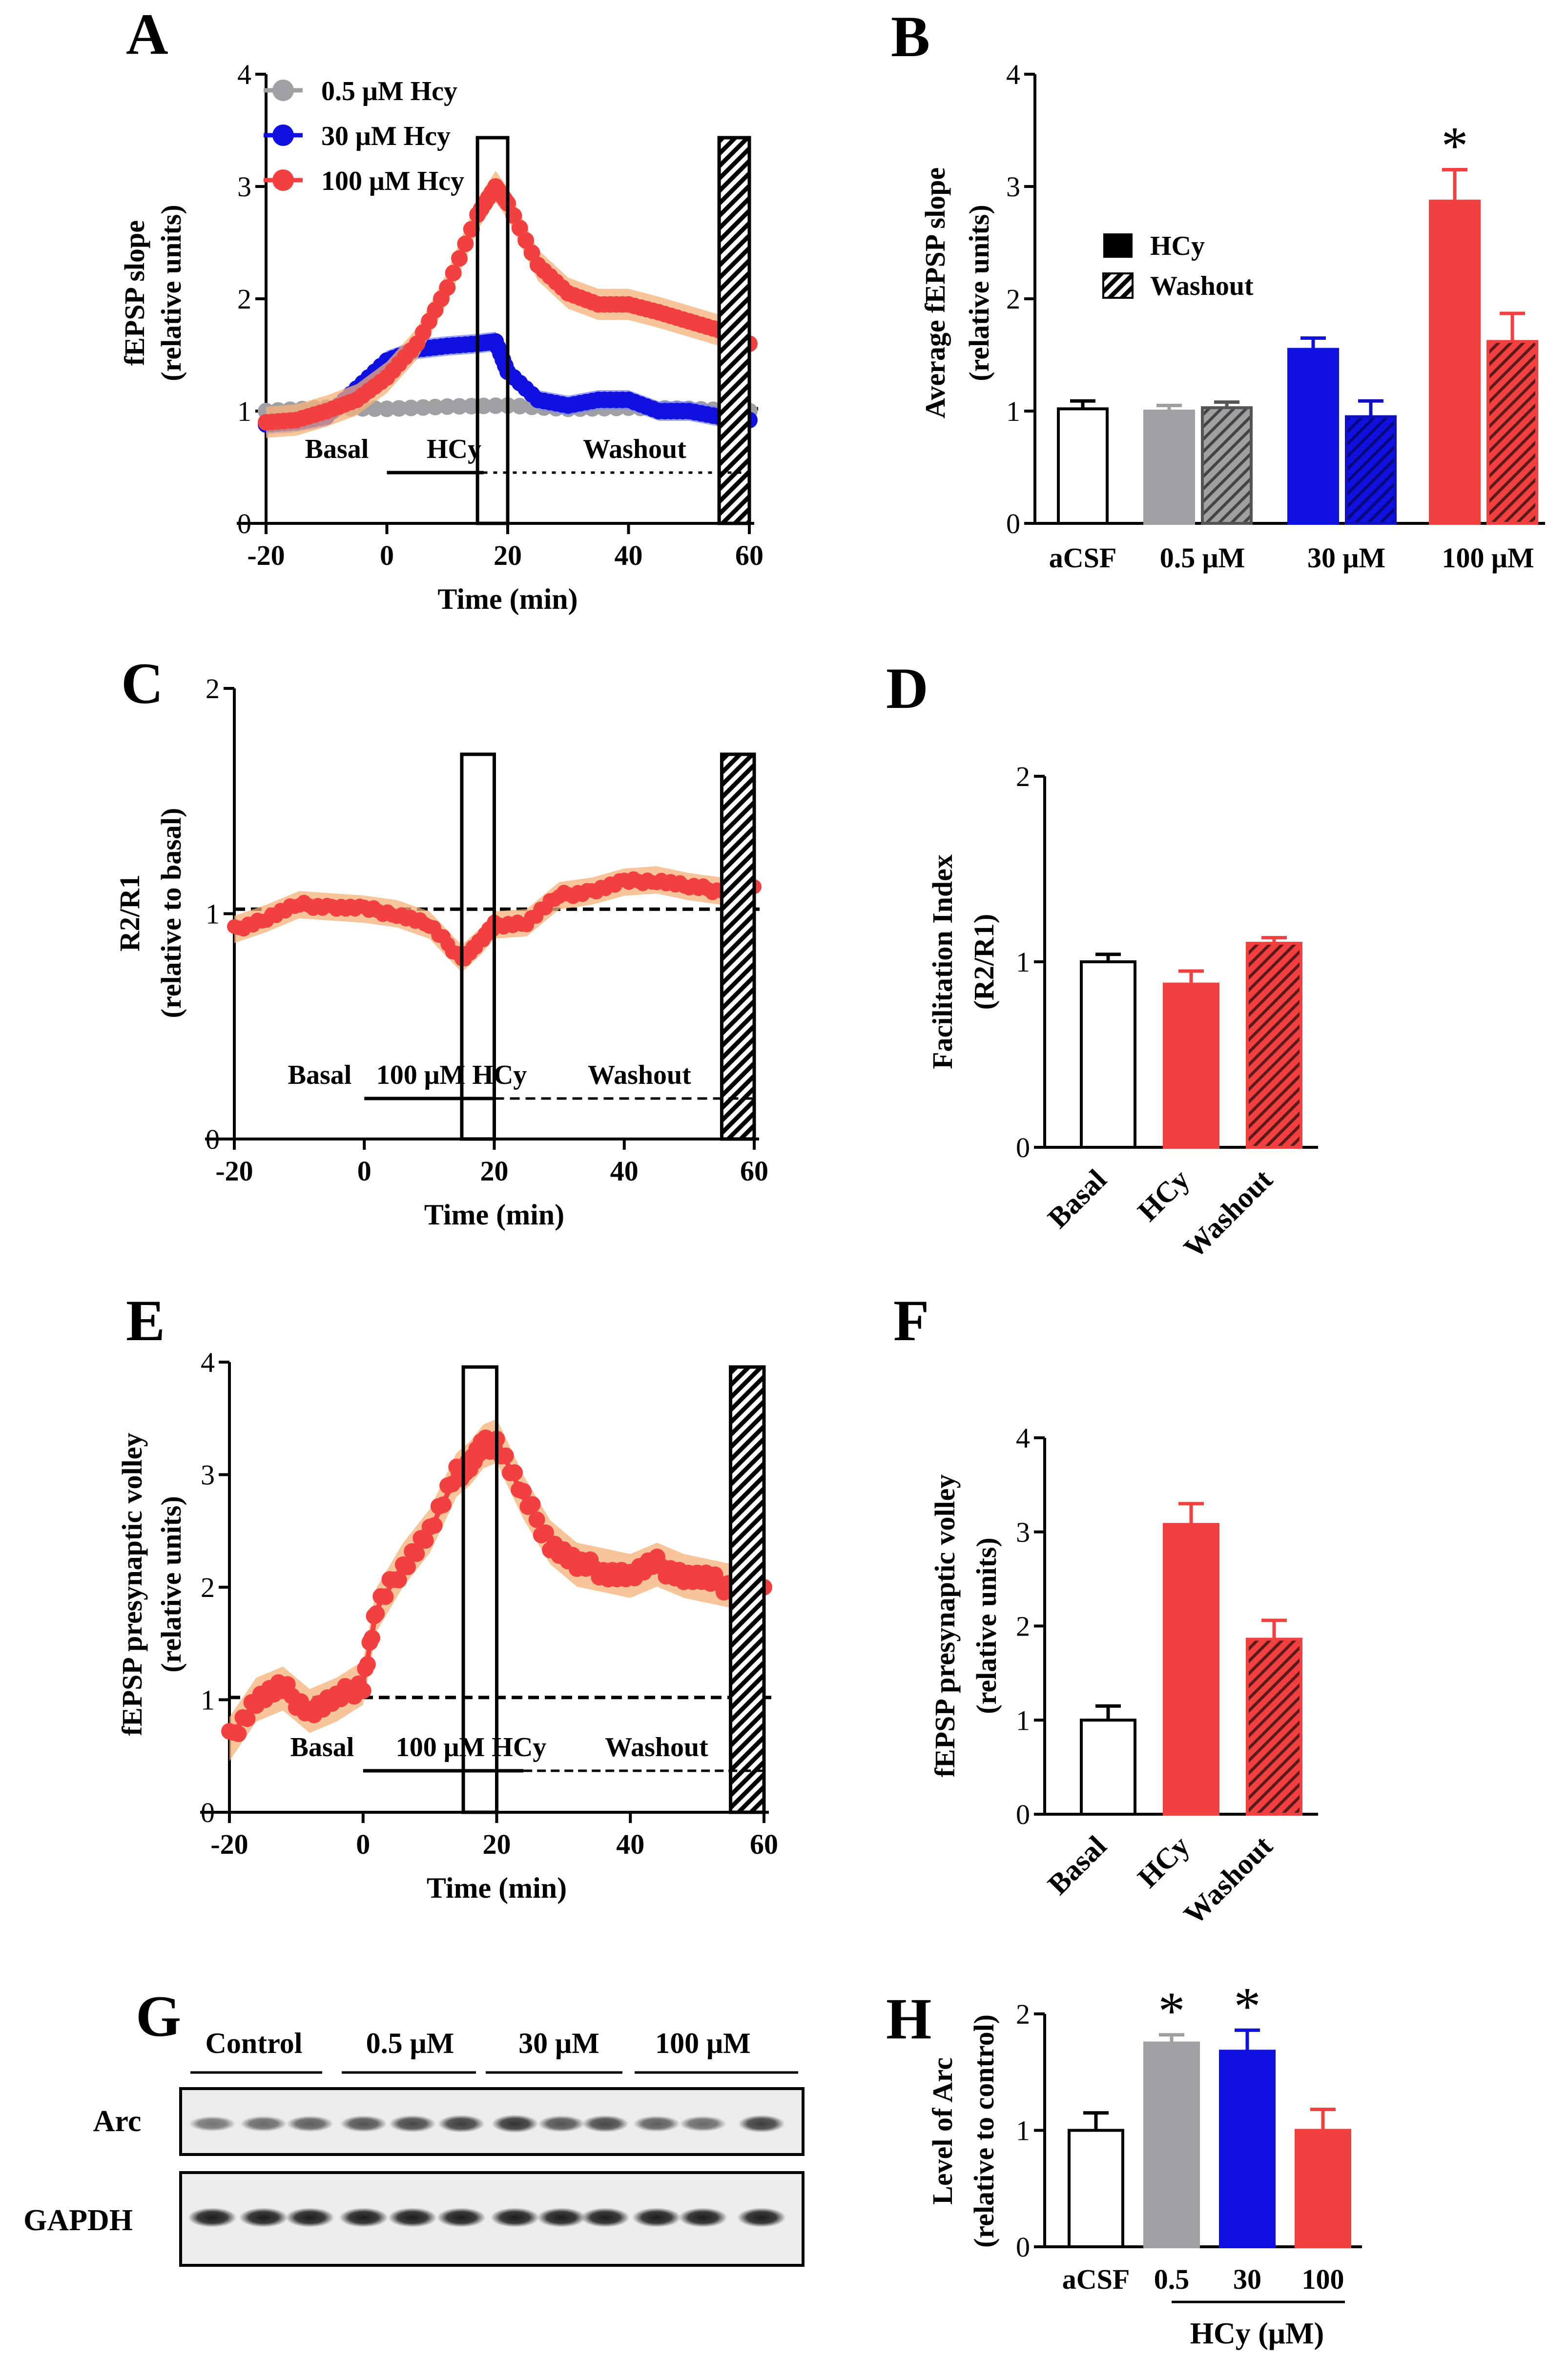 This screenshot has height=2362, width=1568. I want to click on b-category-label-3: 100 μM, so click(1488, 558).